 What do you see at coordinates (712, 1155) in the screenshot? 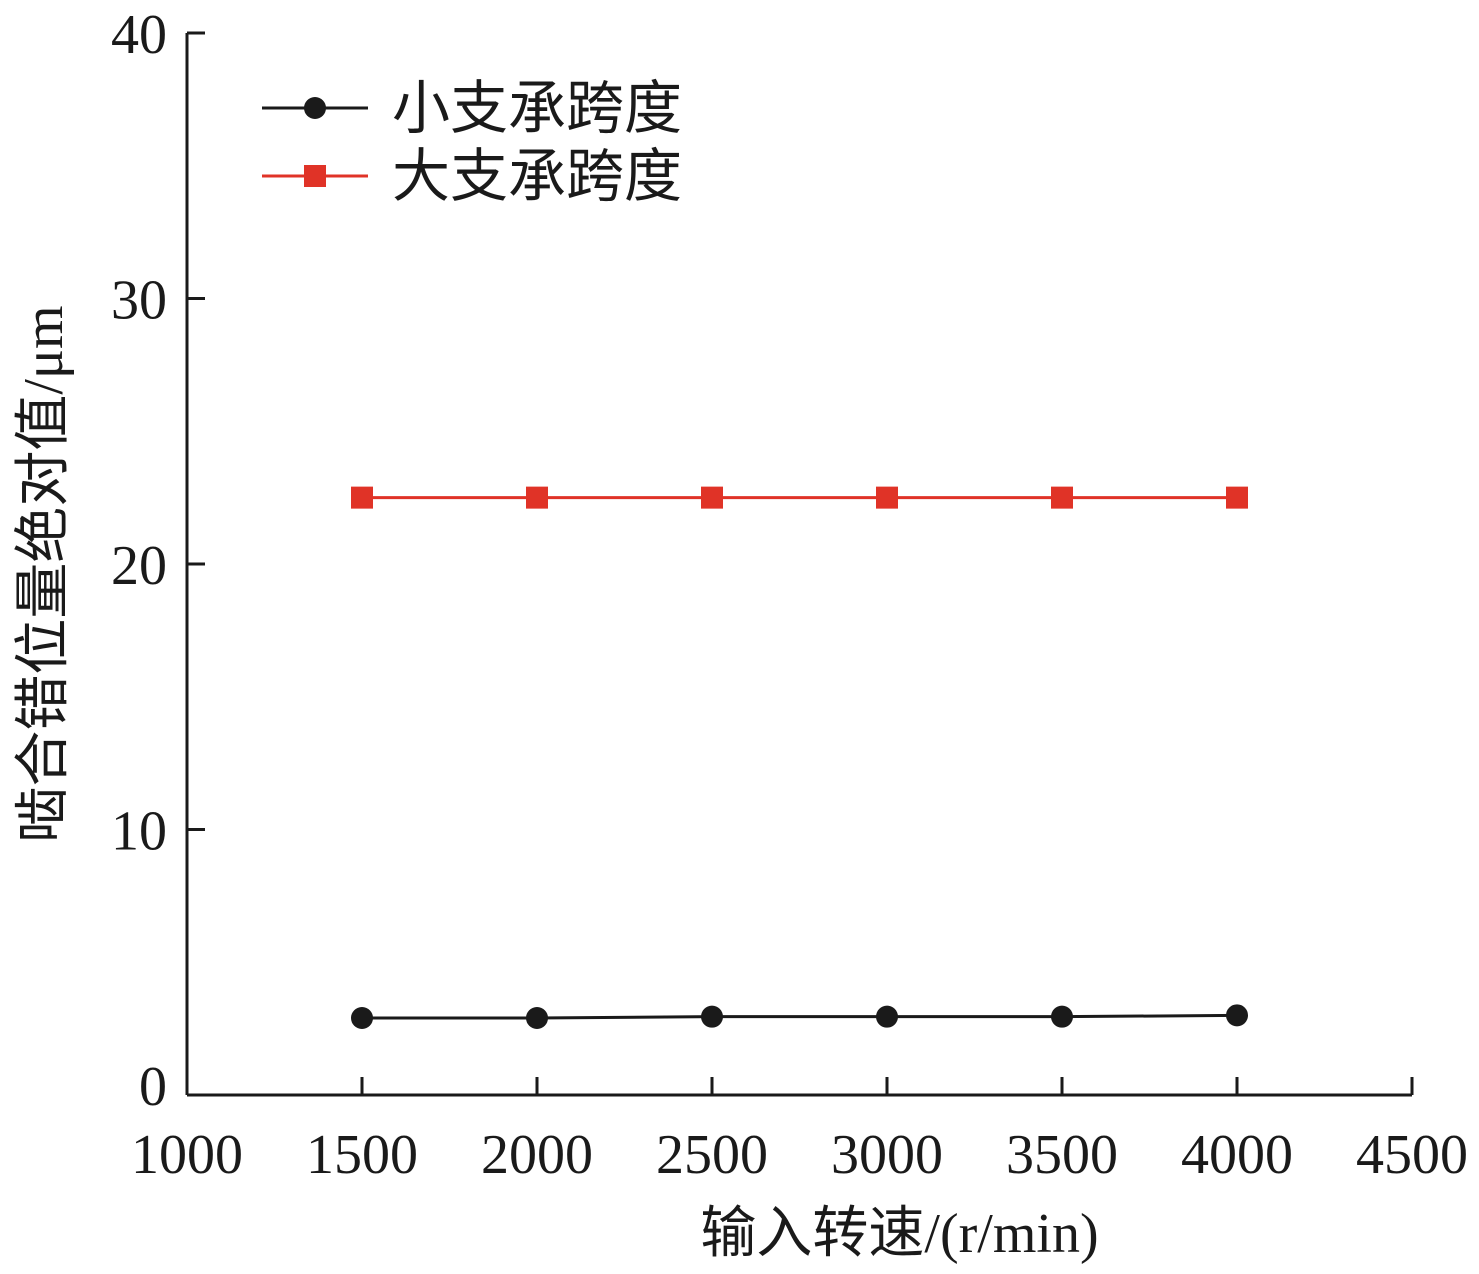
I see `x-tick-label: 2500` at bounding box center [712, 1155].